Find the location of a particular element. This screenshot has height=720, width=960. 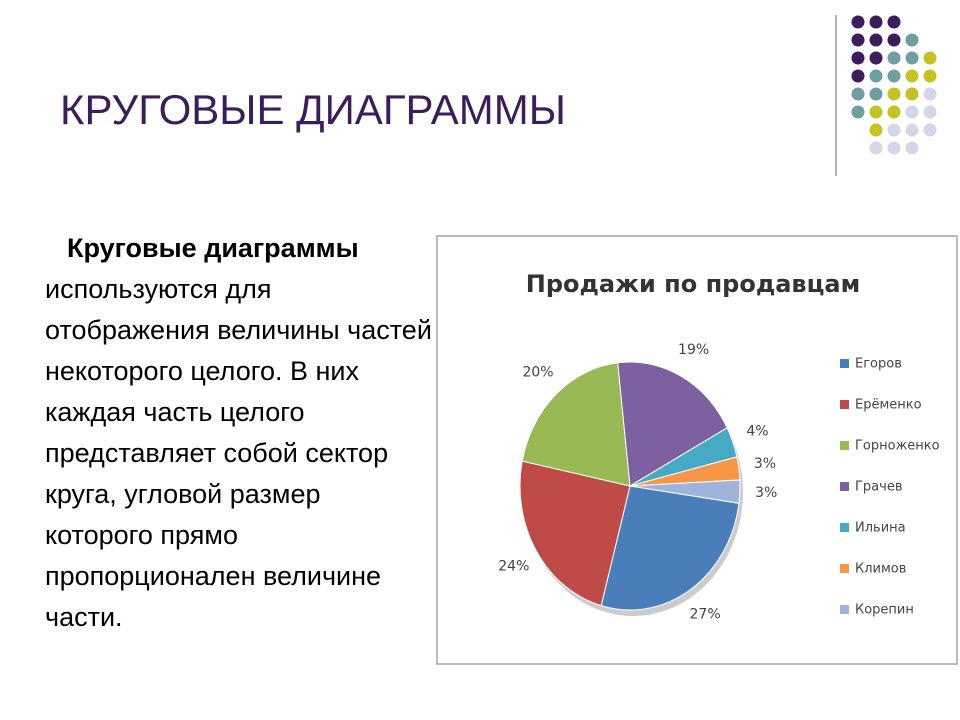

legend-label: Ерёменко is located at coordinates (888, 405).